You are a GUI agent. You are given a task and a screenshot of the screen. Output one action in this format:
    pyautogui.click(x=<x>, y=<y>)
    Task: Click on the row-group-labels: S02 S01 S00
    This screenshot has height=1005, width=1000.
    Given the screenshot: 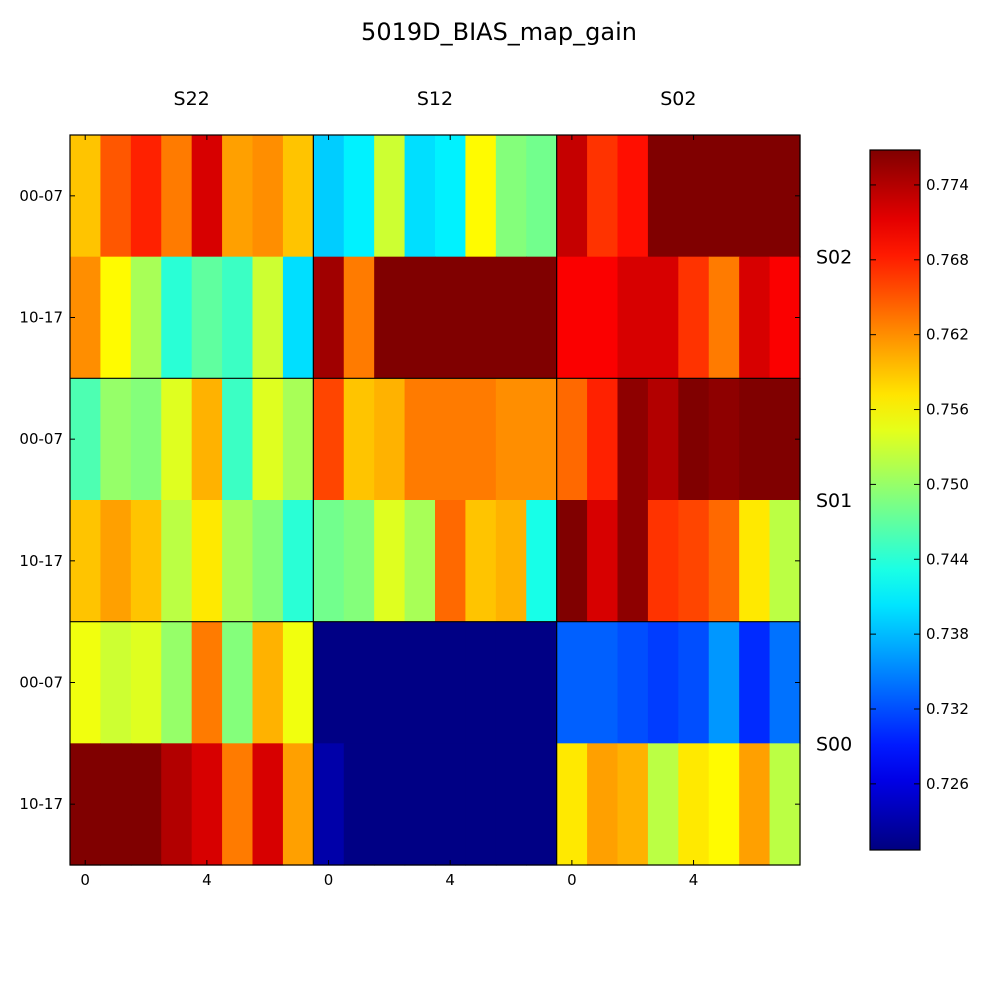 What is the action you would take?
    pyautogui.click(x=834, y=501)
    